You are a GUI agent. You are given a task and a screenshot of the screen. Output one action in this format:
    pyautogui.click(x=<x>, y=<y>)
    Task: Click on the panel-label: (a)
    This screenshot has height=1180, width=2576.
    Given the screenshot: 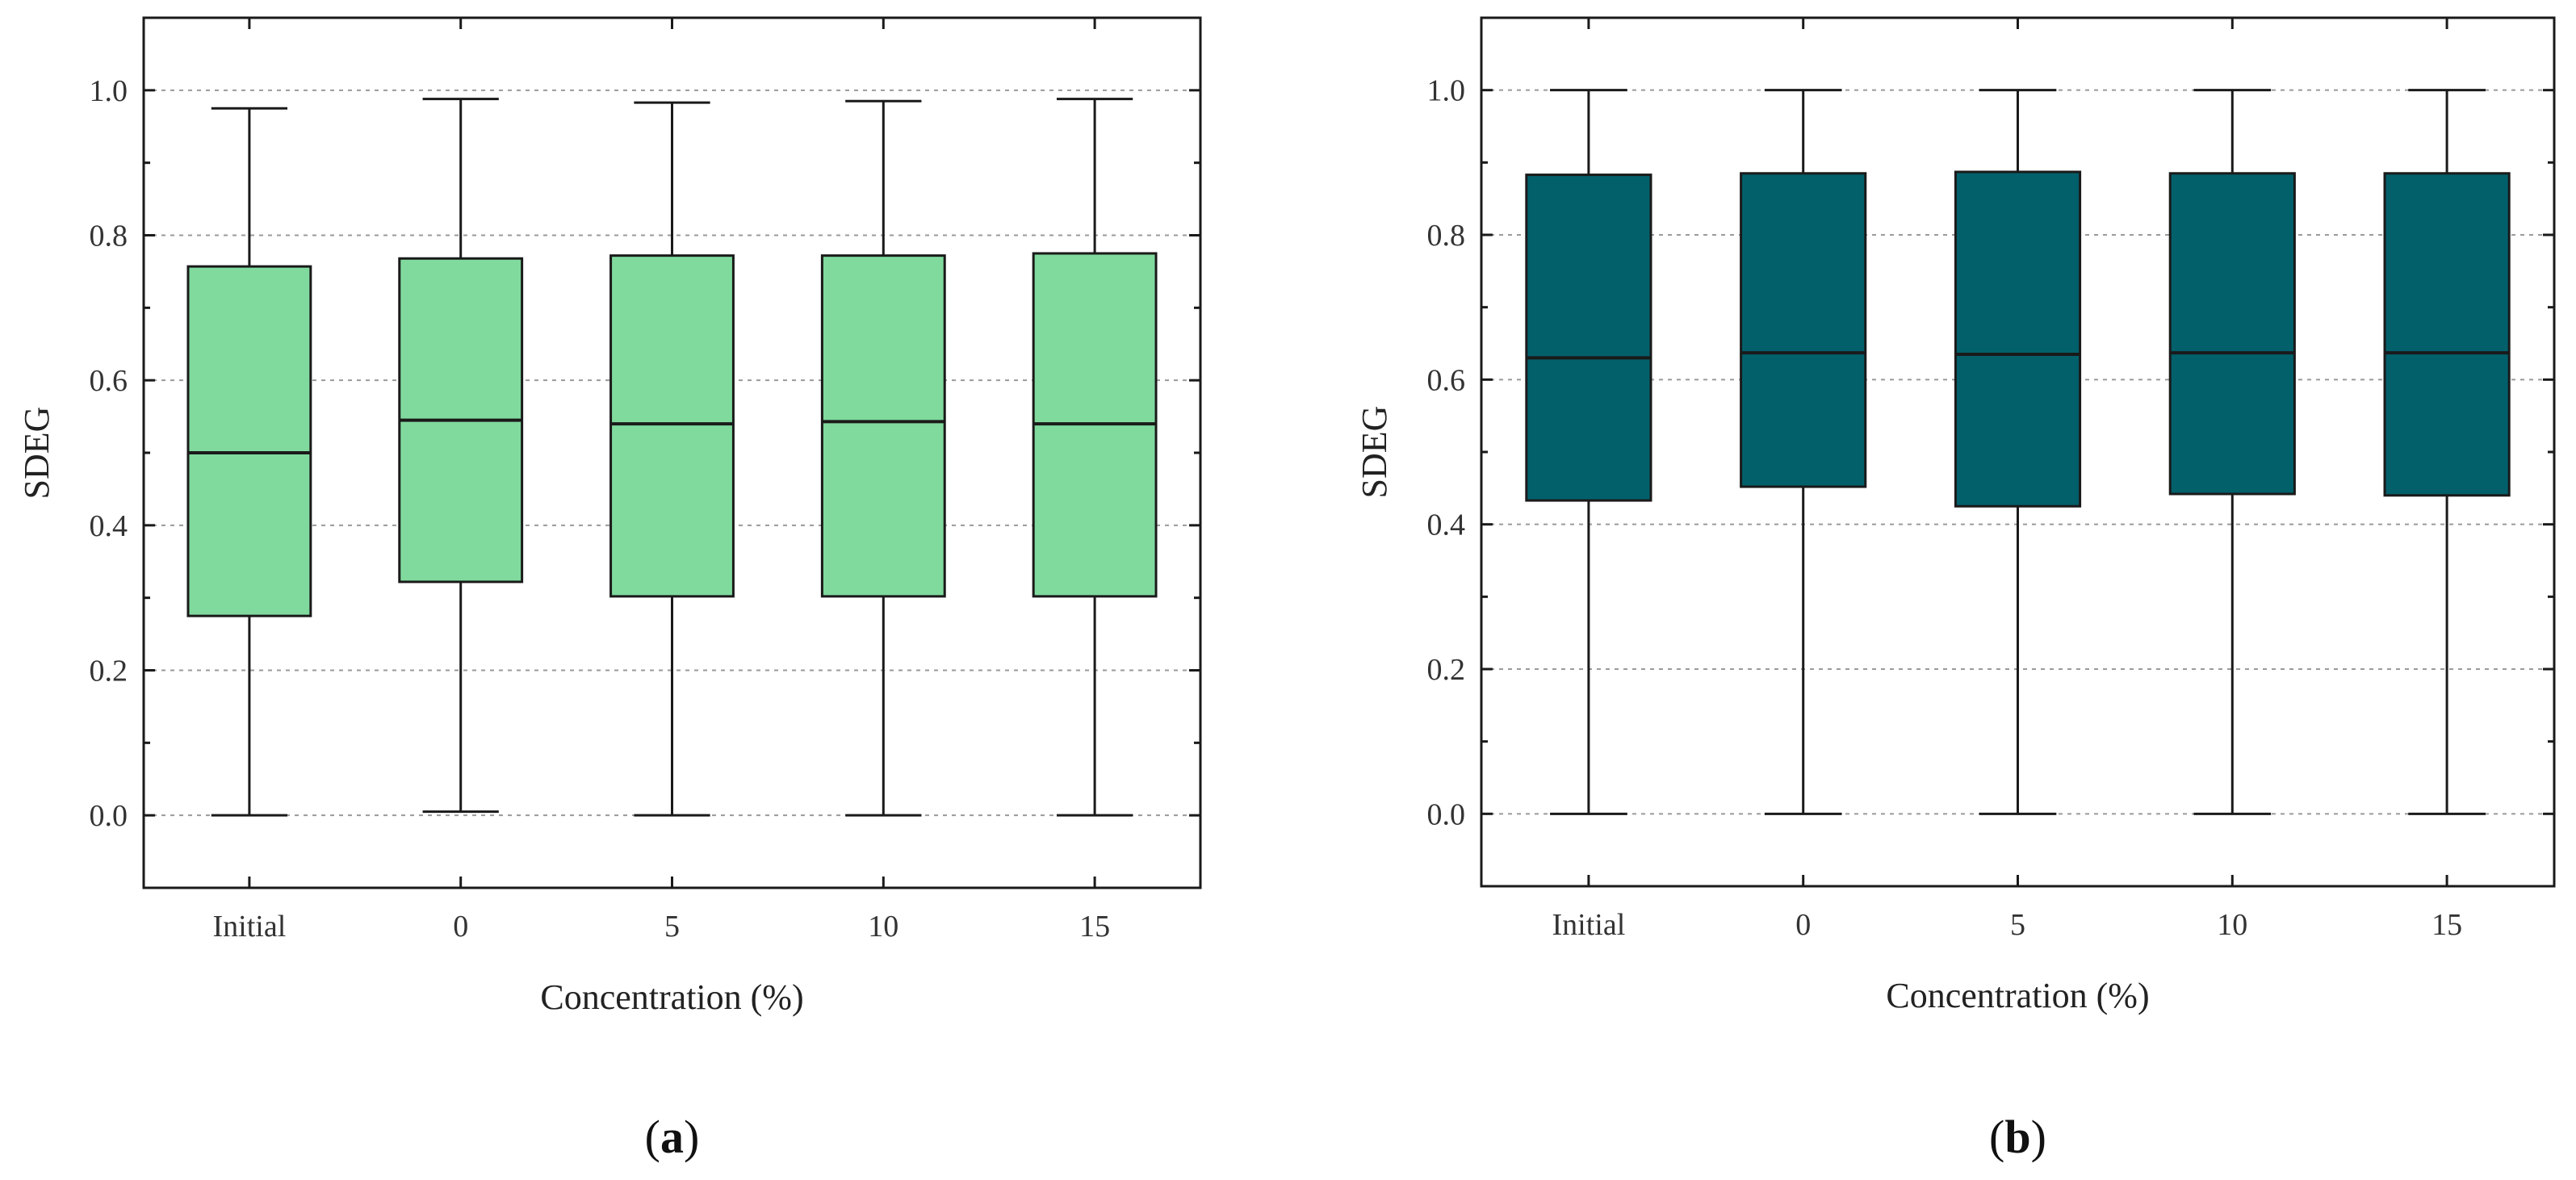 What is the action you would take?
    pyautogui.click(x=672, y=1137)
    